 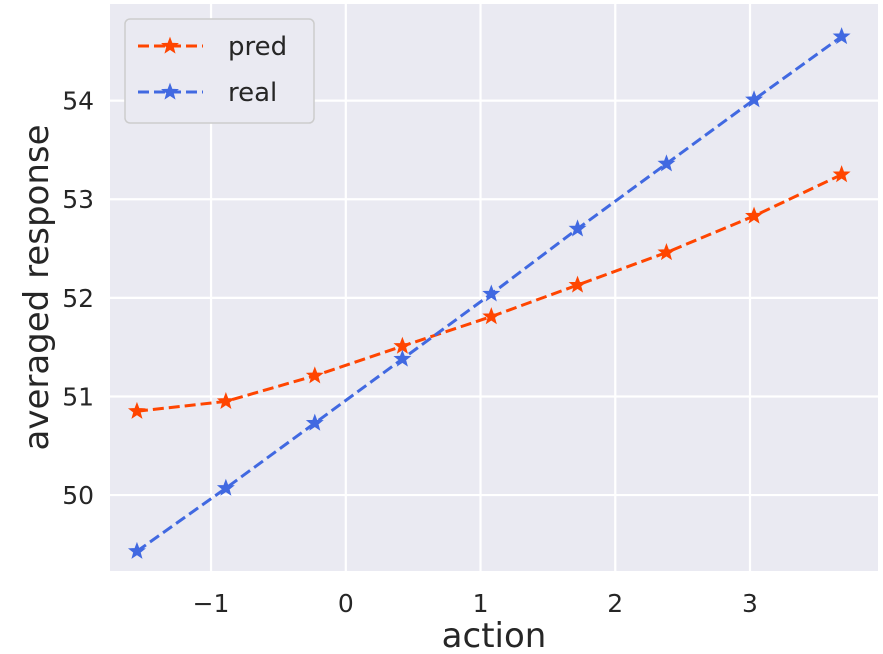 I want to click on legend-label-pred: pred, so click(x=257, y=47).